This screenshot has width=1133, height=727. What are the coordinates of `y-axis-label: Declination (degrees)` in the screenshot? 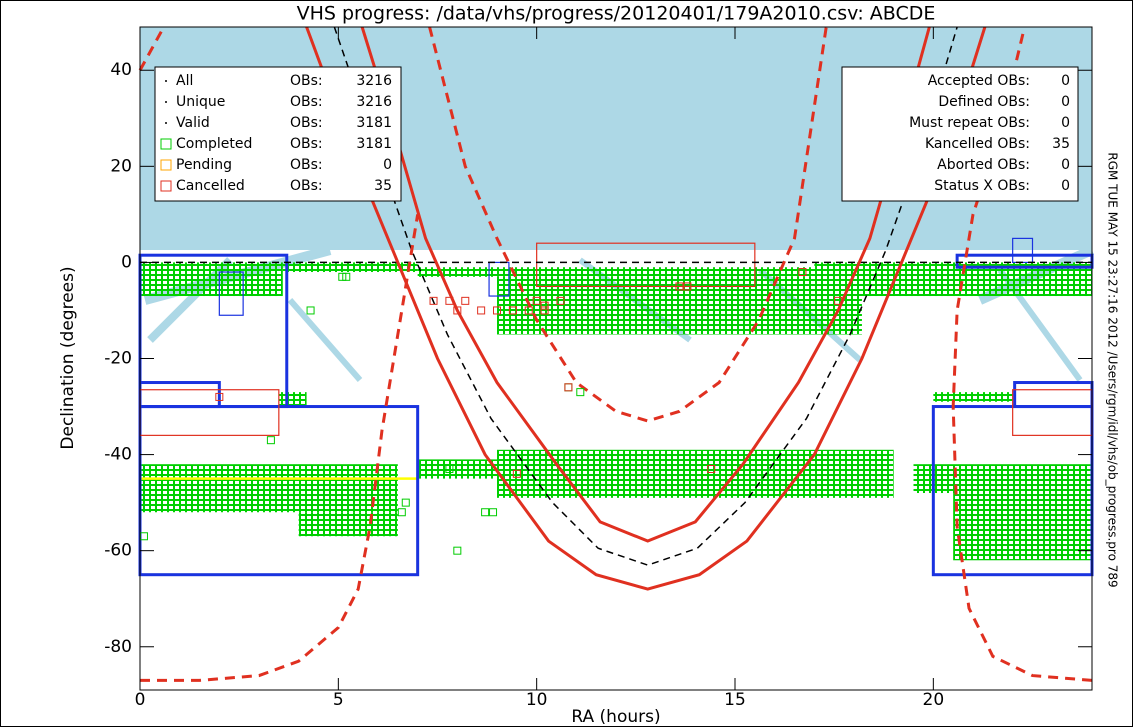 It's located at (68, 357).